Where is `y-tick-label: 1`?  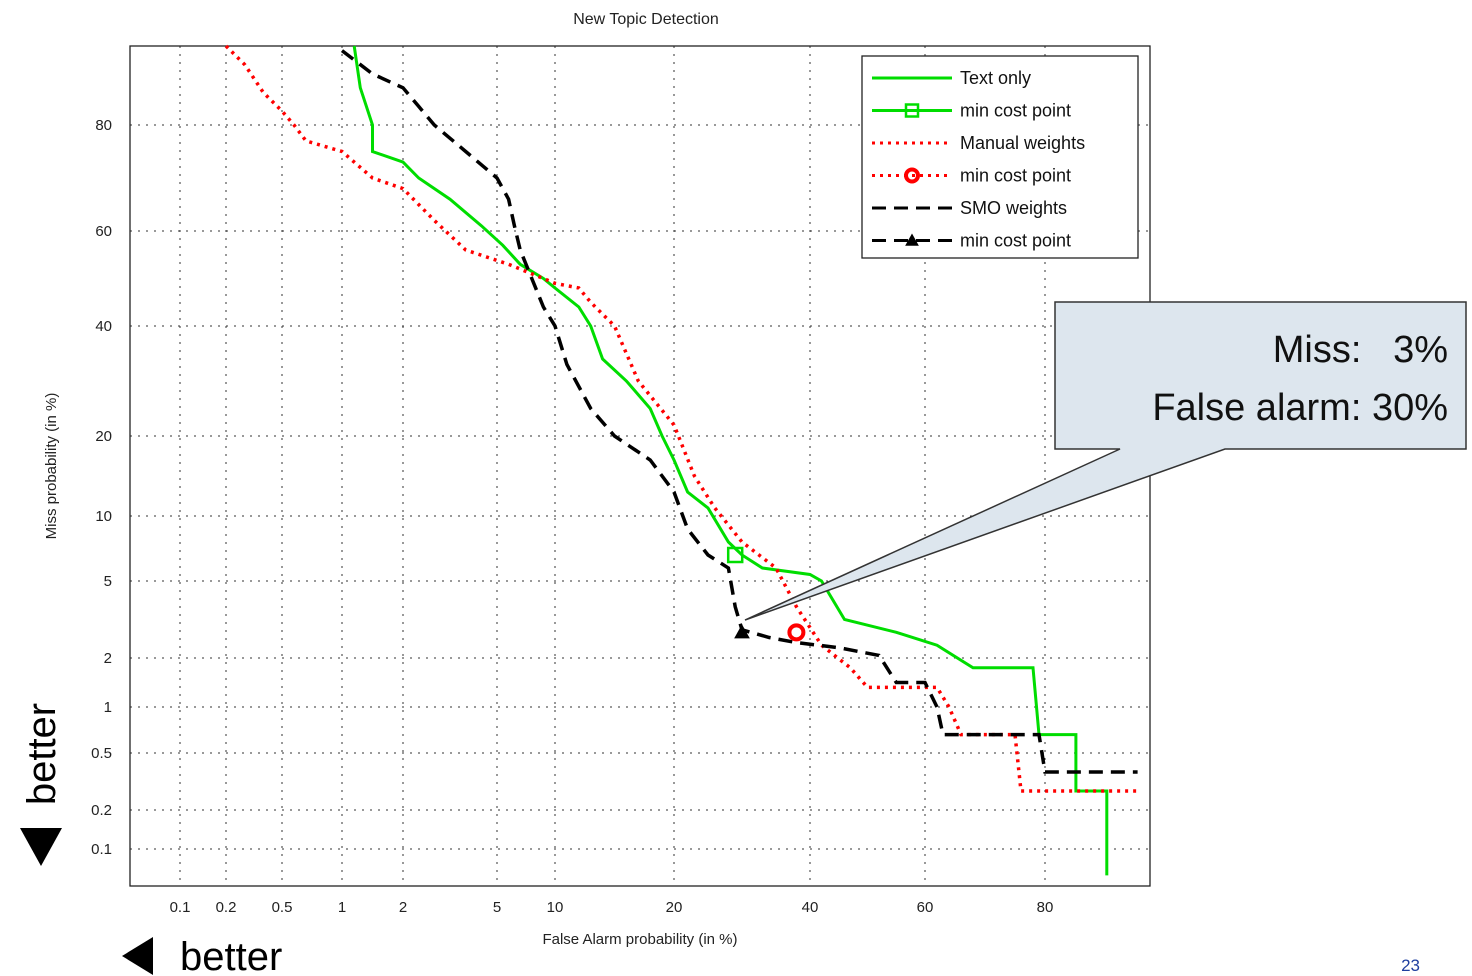
y-tick-label: 1 is located at coordinates (108, 707).